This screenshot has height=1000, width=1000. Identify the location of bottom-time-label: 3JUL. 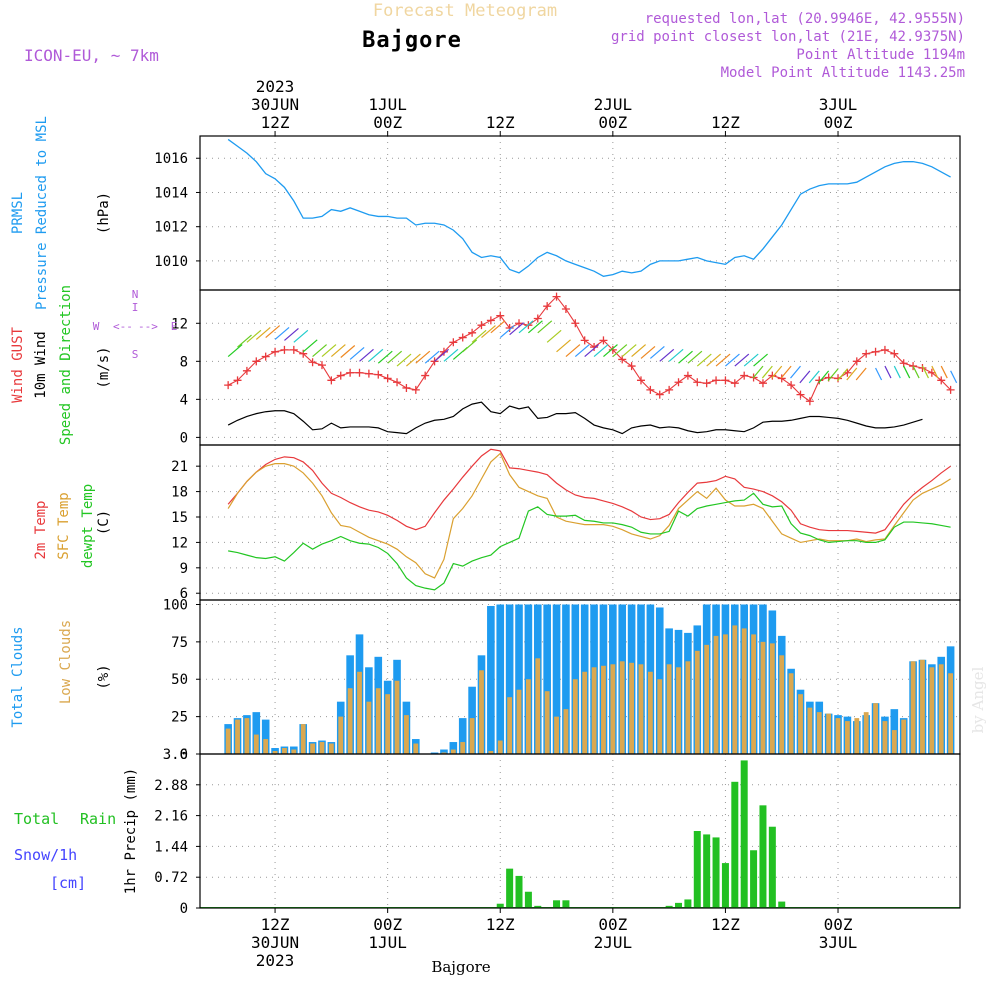
(838, 942).